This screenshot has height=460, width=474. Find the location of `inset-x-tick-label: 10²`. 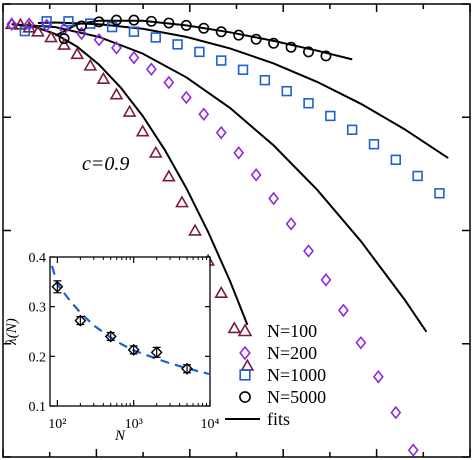

inset-x-tick-label: 10² is located at coordinates (57, 424).